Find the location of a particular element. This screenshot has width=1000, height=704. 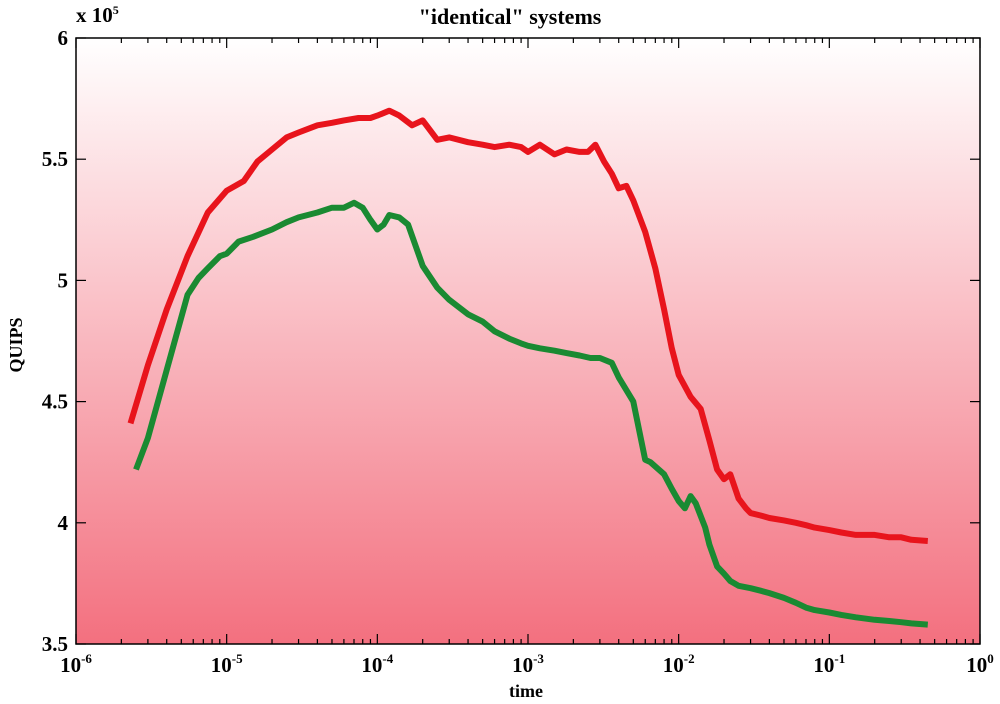

y-tick-label: 5.5 is located at coordinates (55, 159).